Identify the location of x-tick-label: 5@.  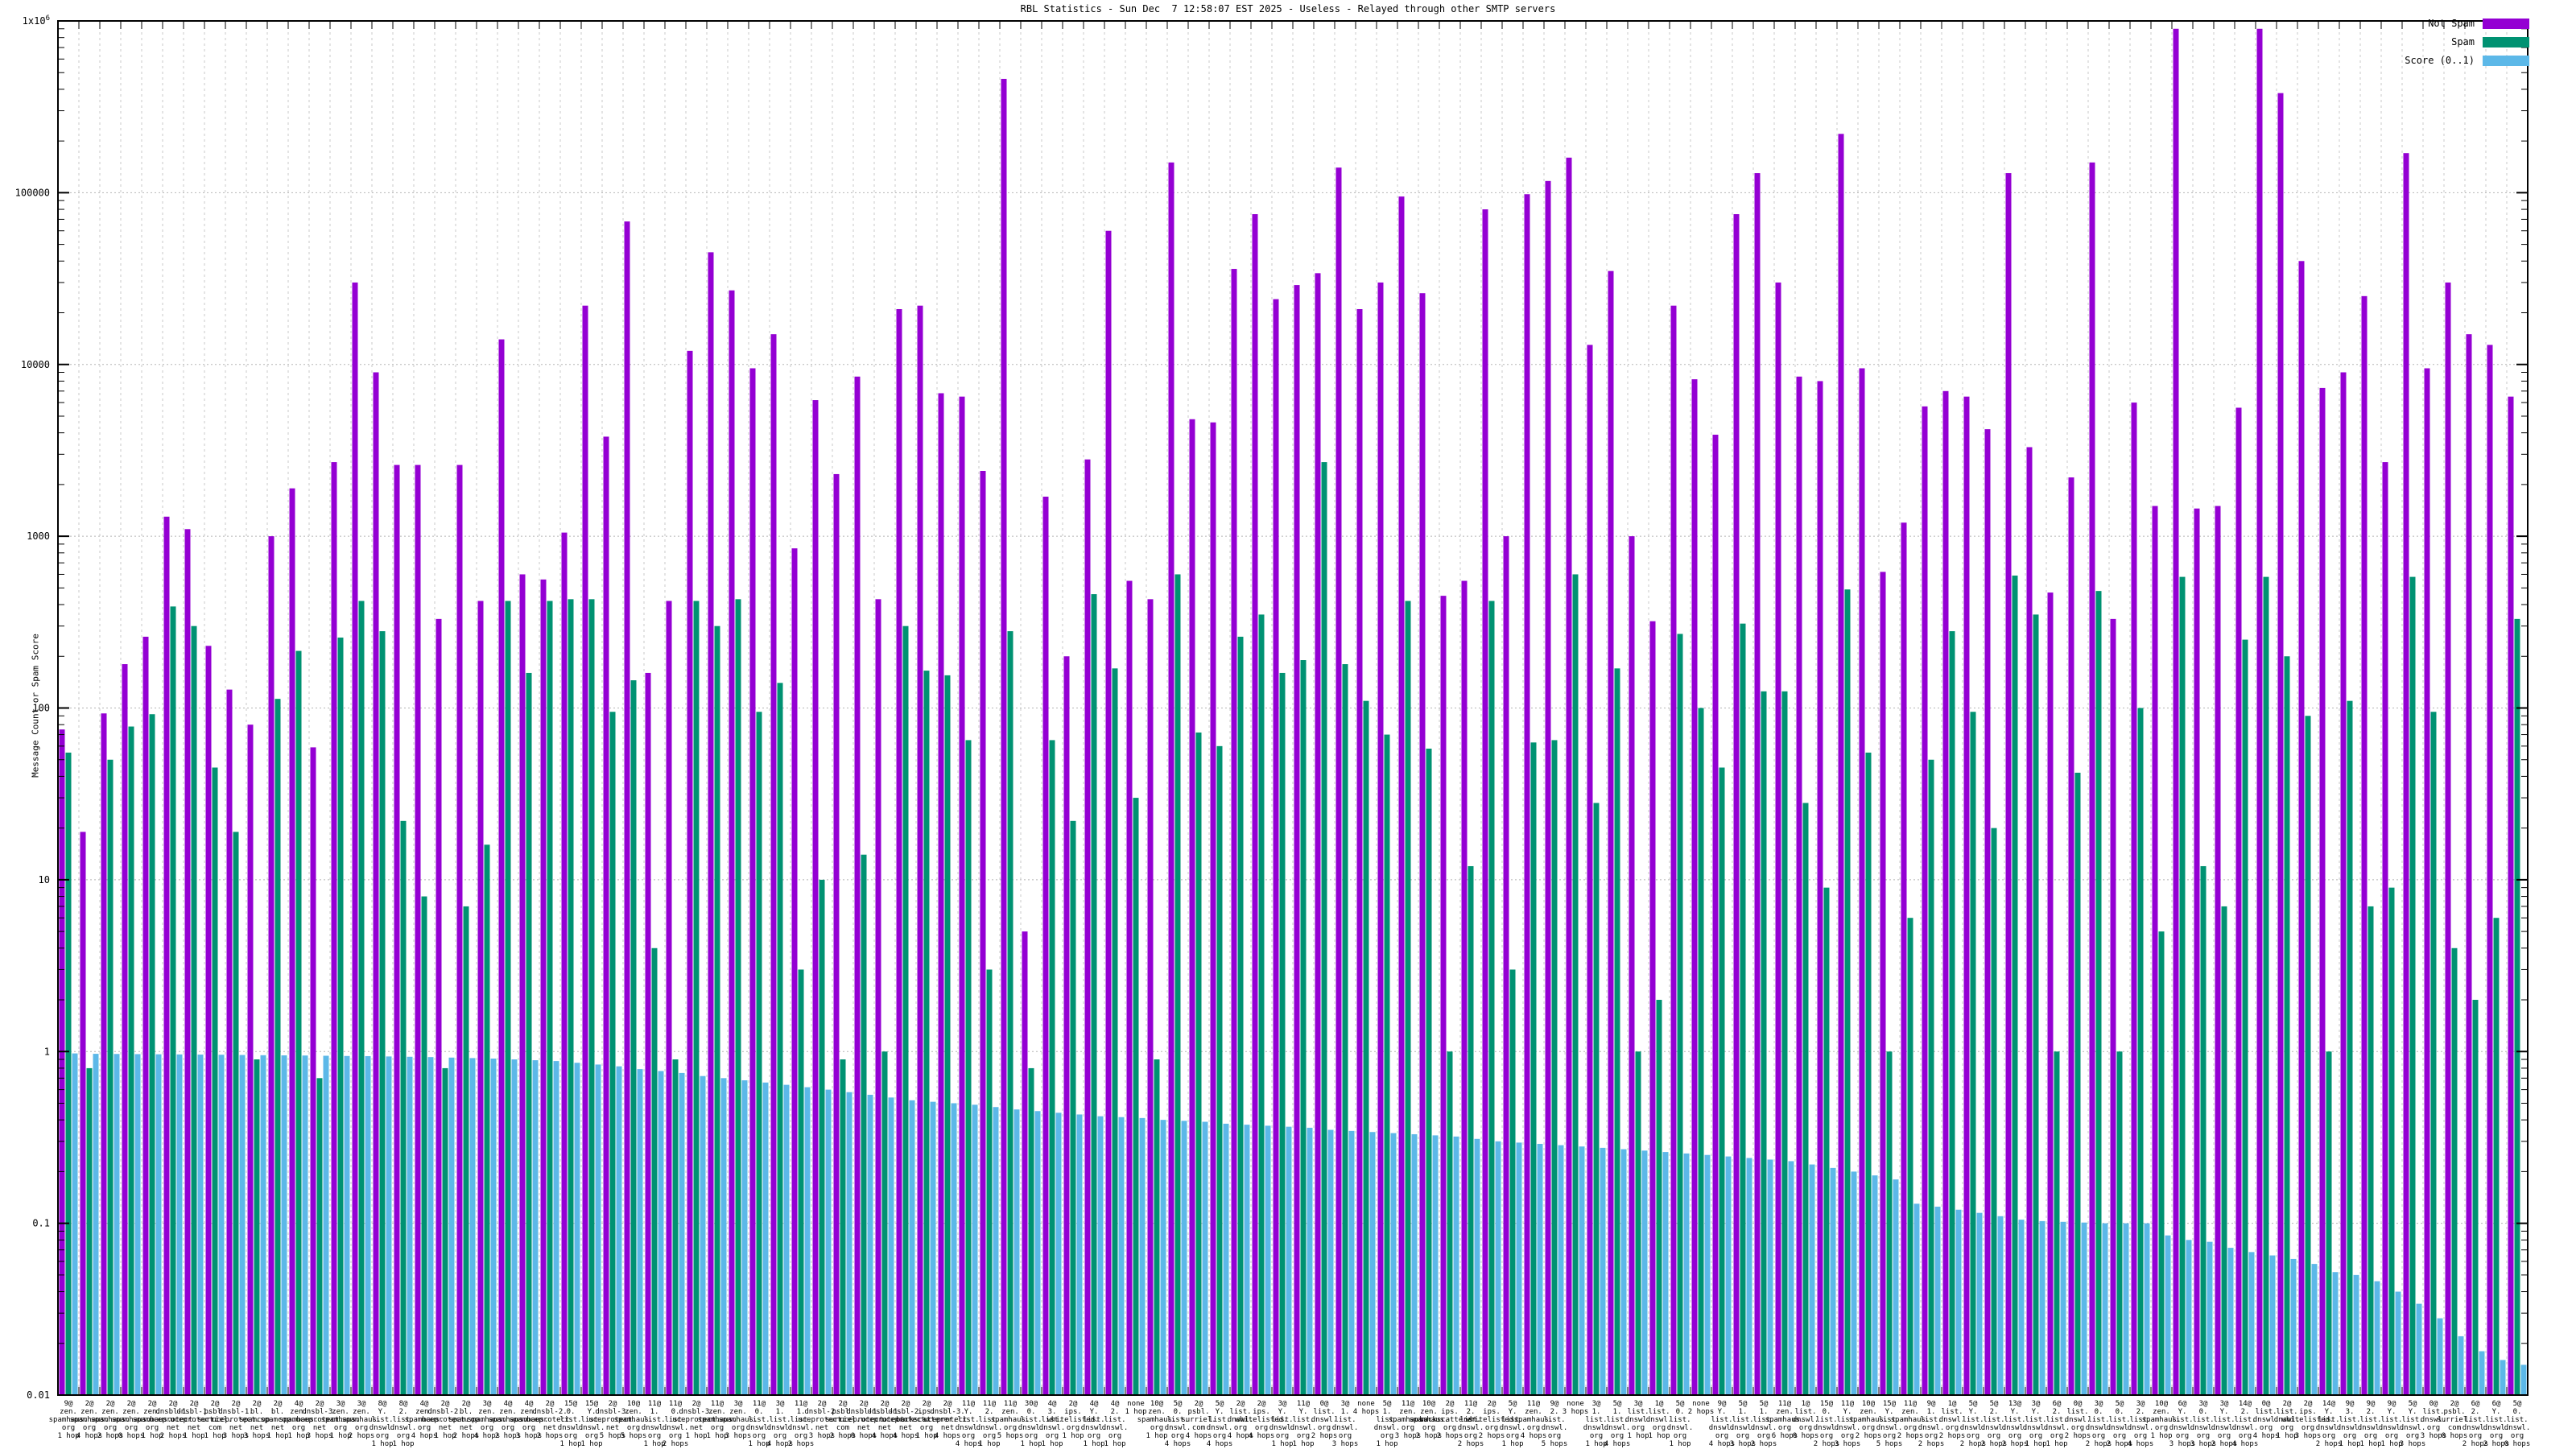
(1178, 1404).